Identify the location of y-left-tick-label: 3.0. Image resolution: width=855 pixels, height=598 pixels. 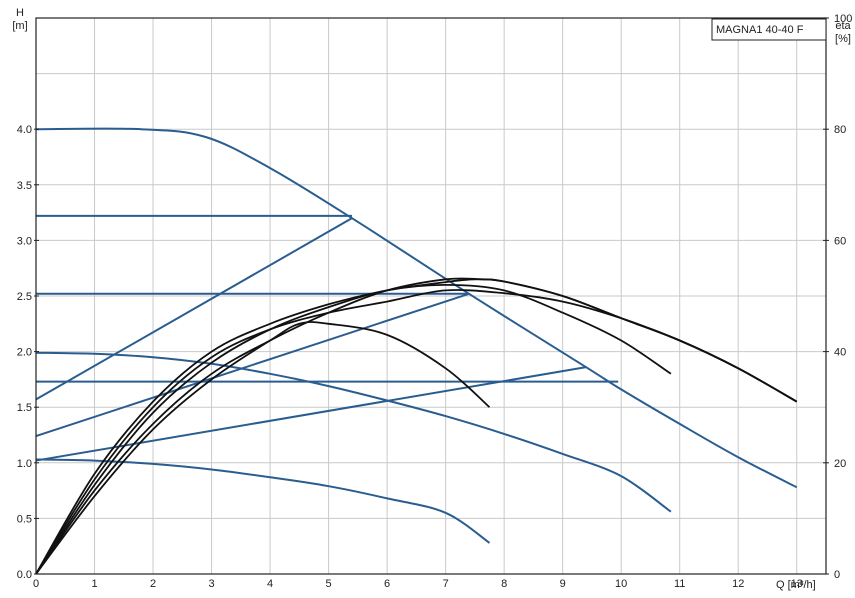
(24, 241).